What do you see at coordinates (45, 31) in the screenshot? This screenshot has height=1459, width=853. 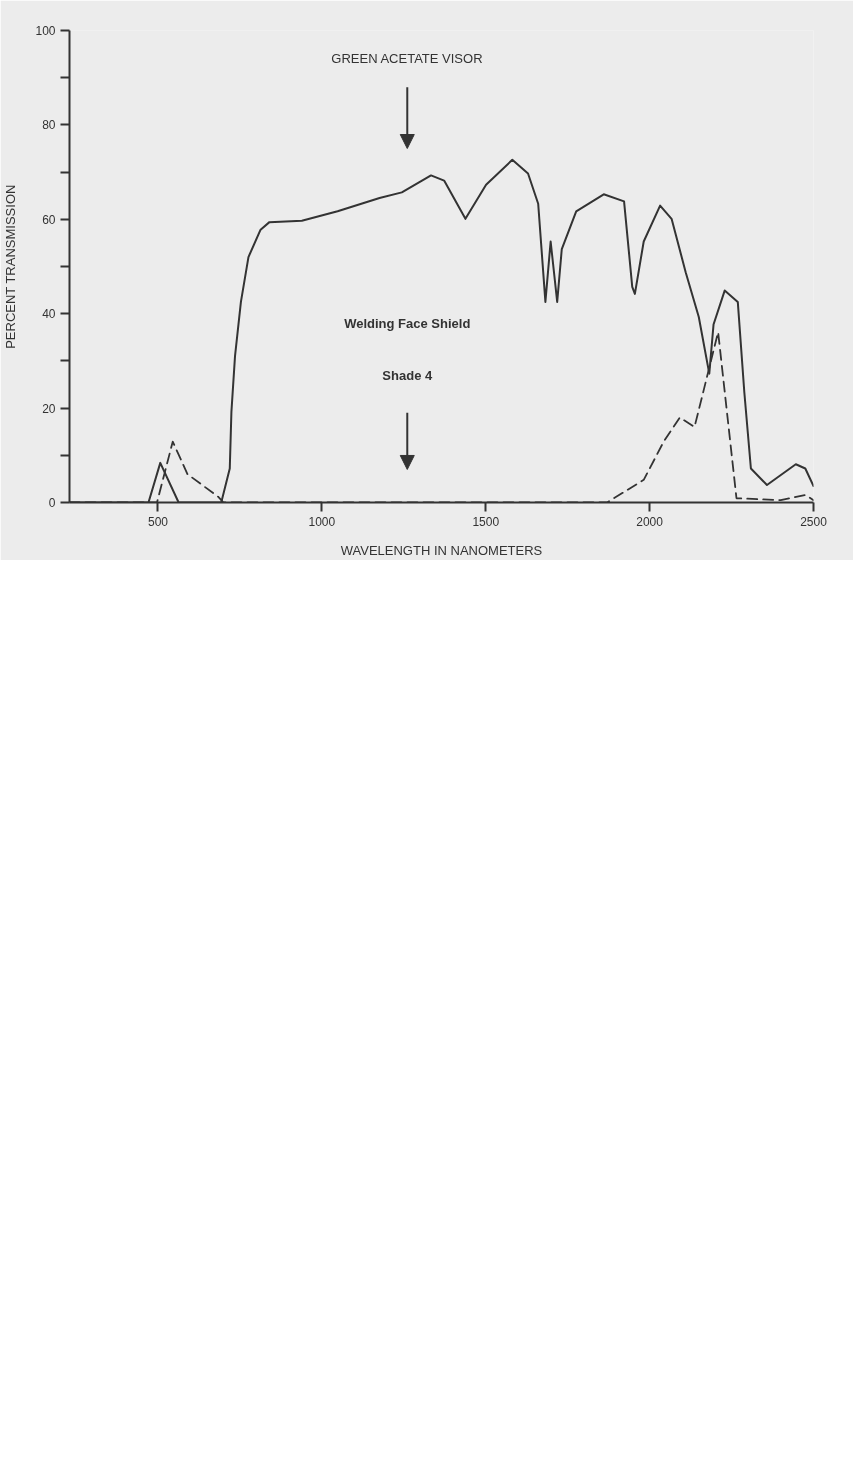 I see `y-tick-label: 100` at bounding box center [45, 31].